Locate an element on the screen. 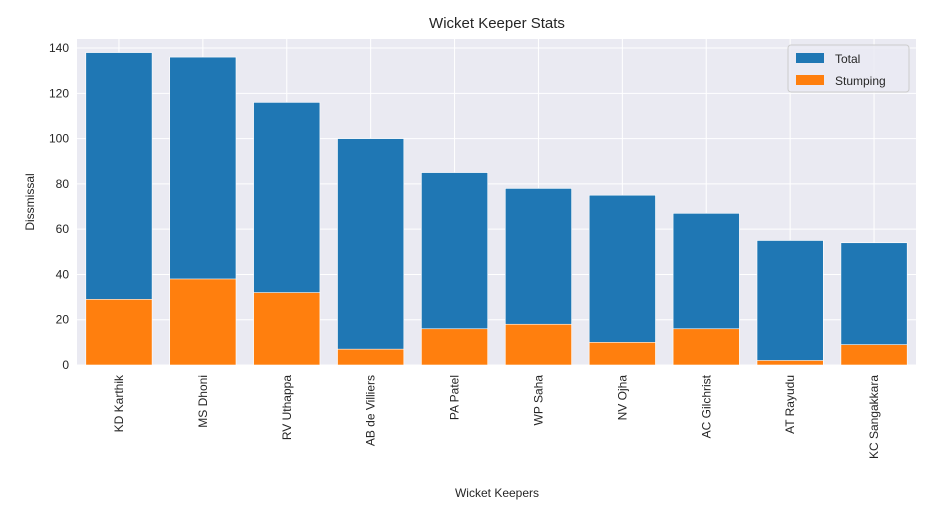 The image size is (942, 524). bar-stumping-at-rayudu is located at coordinates (790, 363).